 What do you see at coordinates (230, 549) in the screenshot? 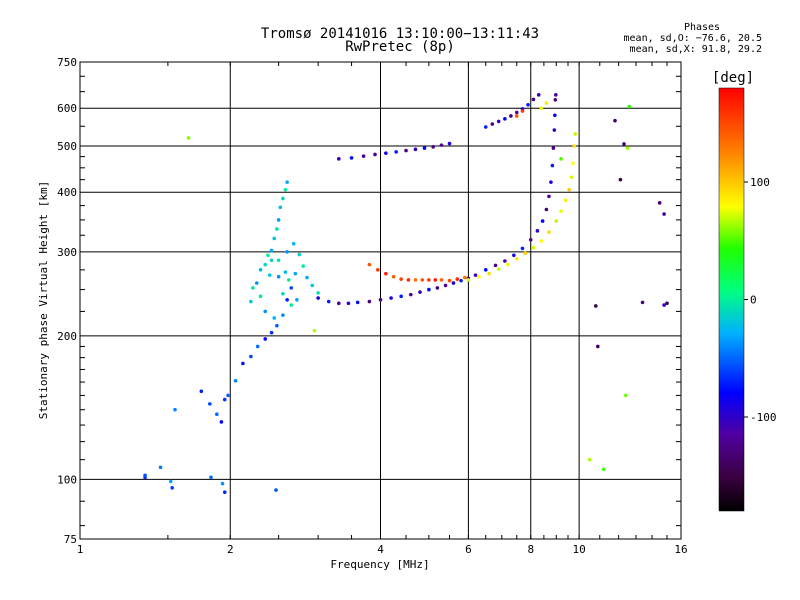
I see `x-tick-label: 2` at bounding box center [230, 549].